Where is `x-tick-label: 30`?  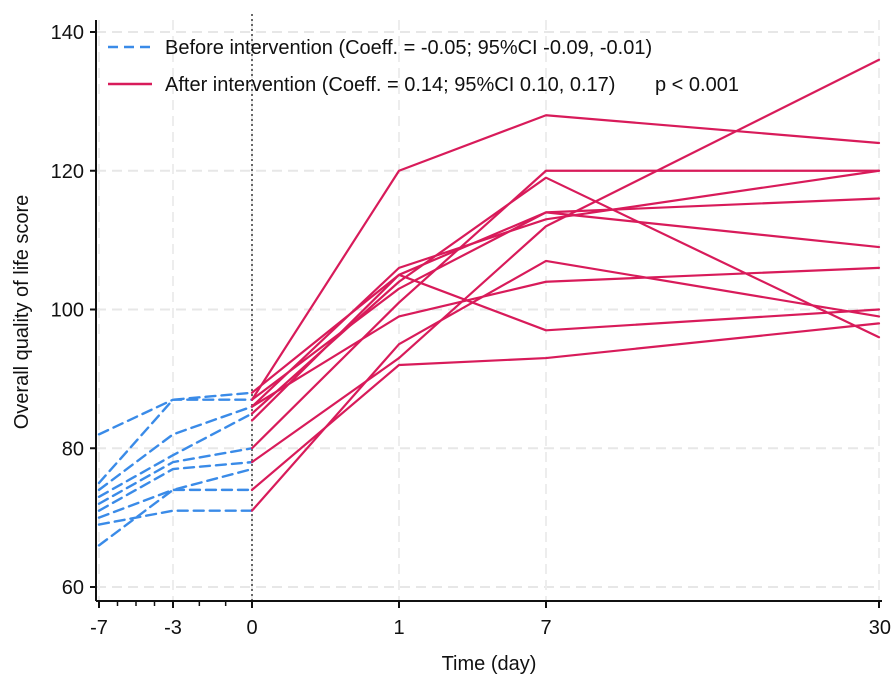 x-tick-label: 30 is located at coordinates (880, 628).